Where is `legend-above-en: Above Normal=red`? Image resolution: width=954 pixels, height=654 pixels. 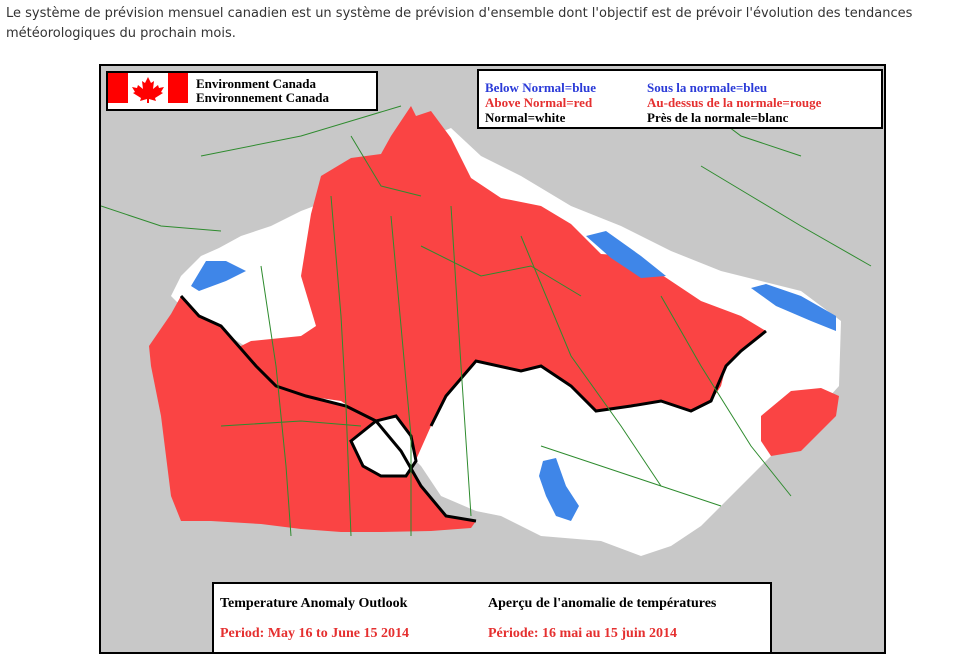 legend-above-en: Above Normal=red is located at coordinates (539, 102).